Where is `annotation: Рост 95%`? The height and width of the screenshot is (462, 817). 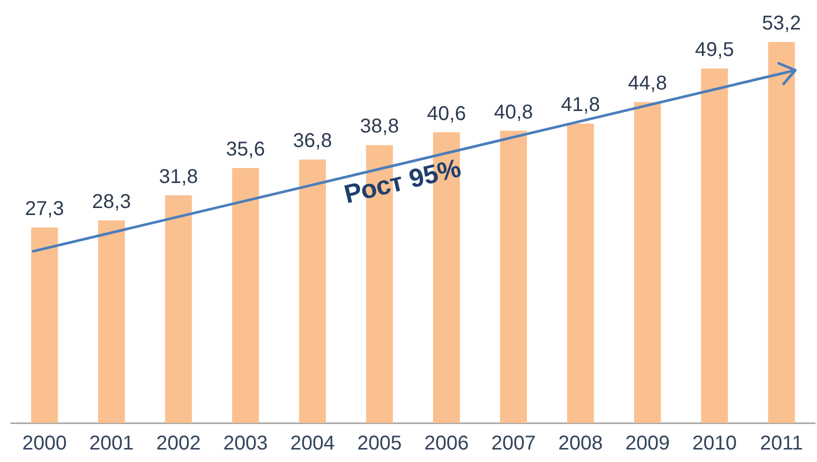 annotation: Рост 95% is located at coordinates (402, 181).